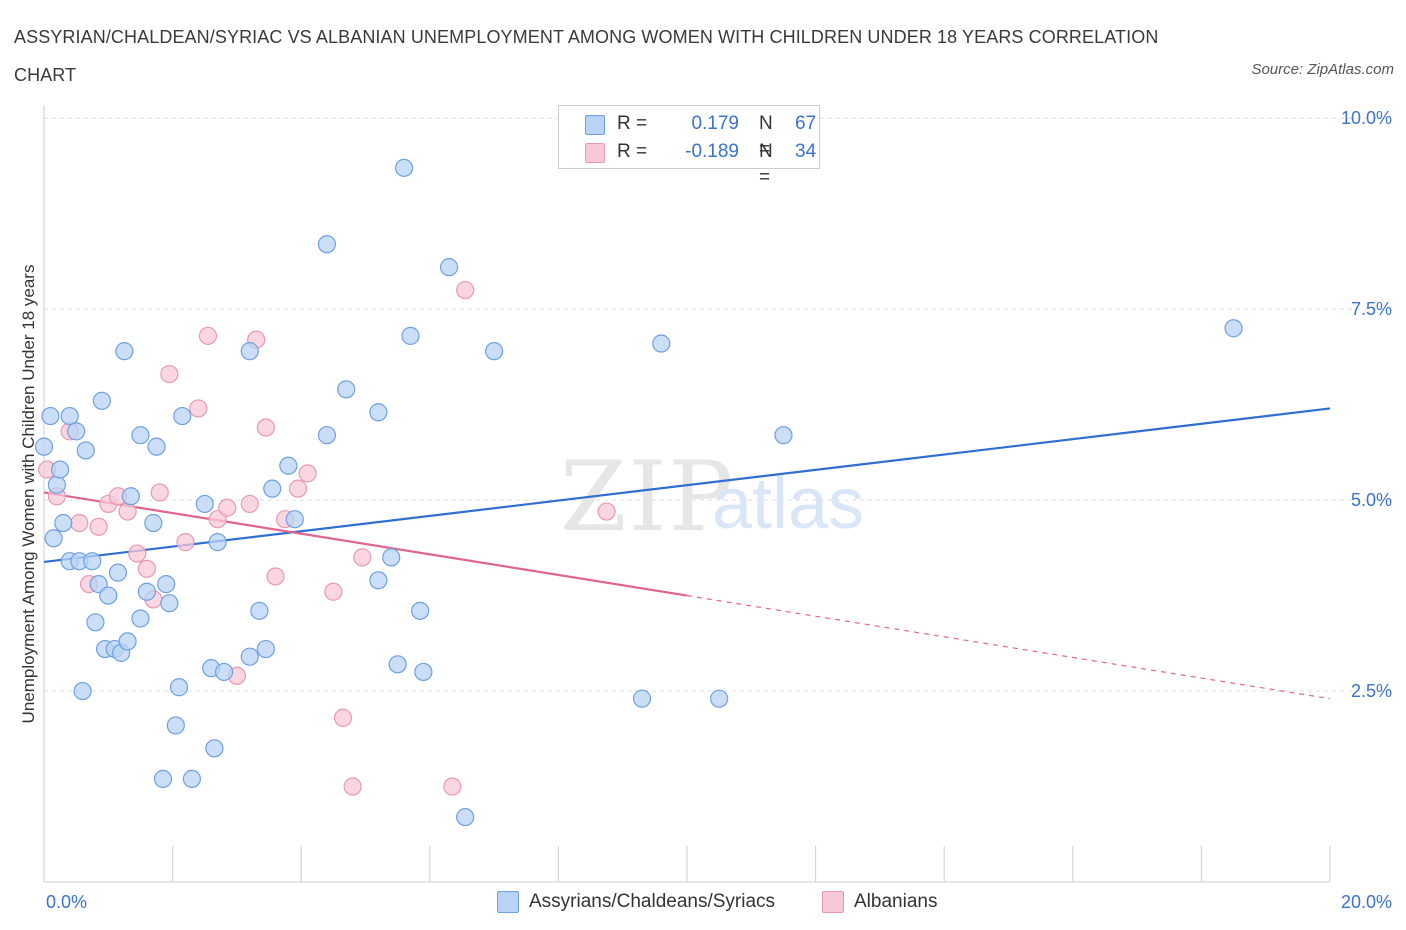 The width and height of the screenshot is (1406, 930). I want to click on watermark: ZIP atlas, so click(712, 497).